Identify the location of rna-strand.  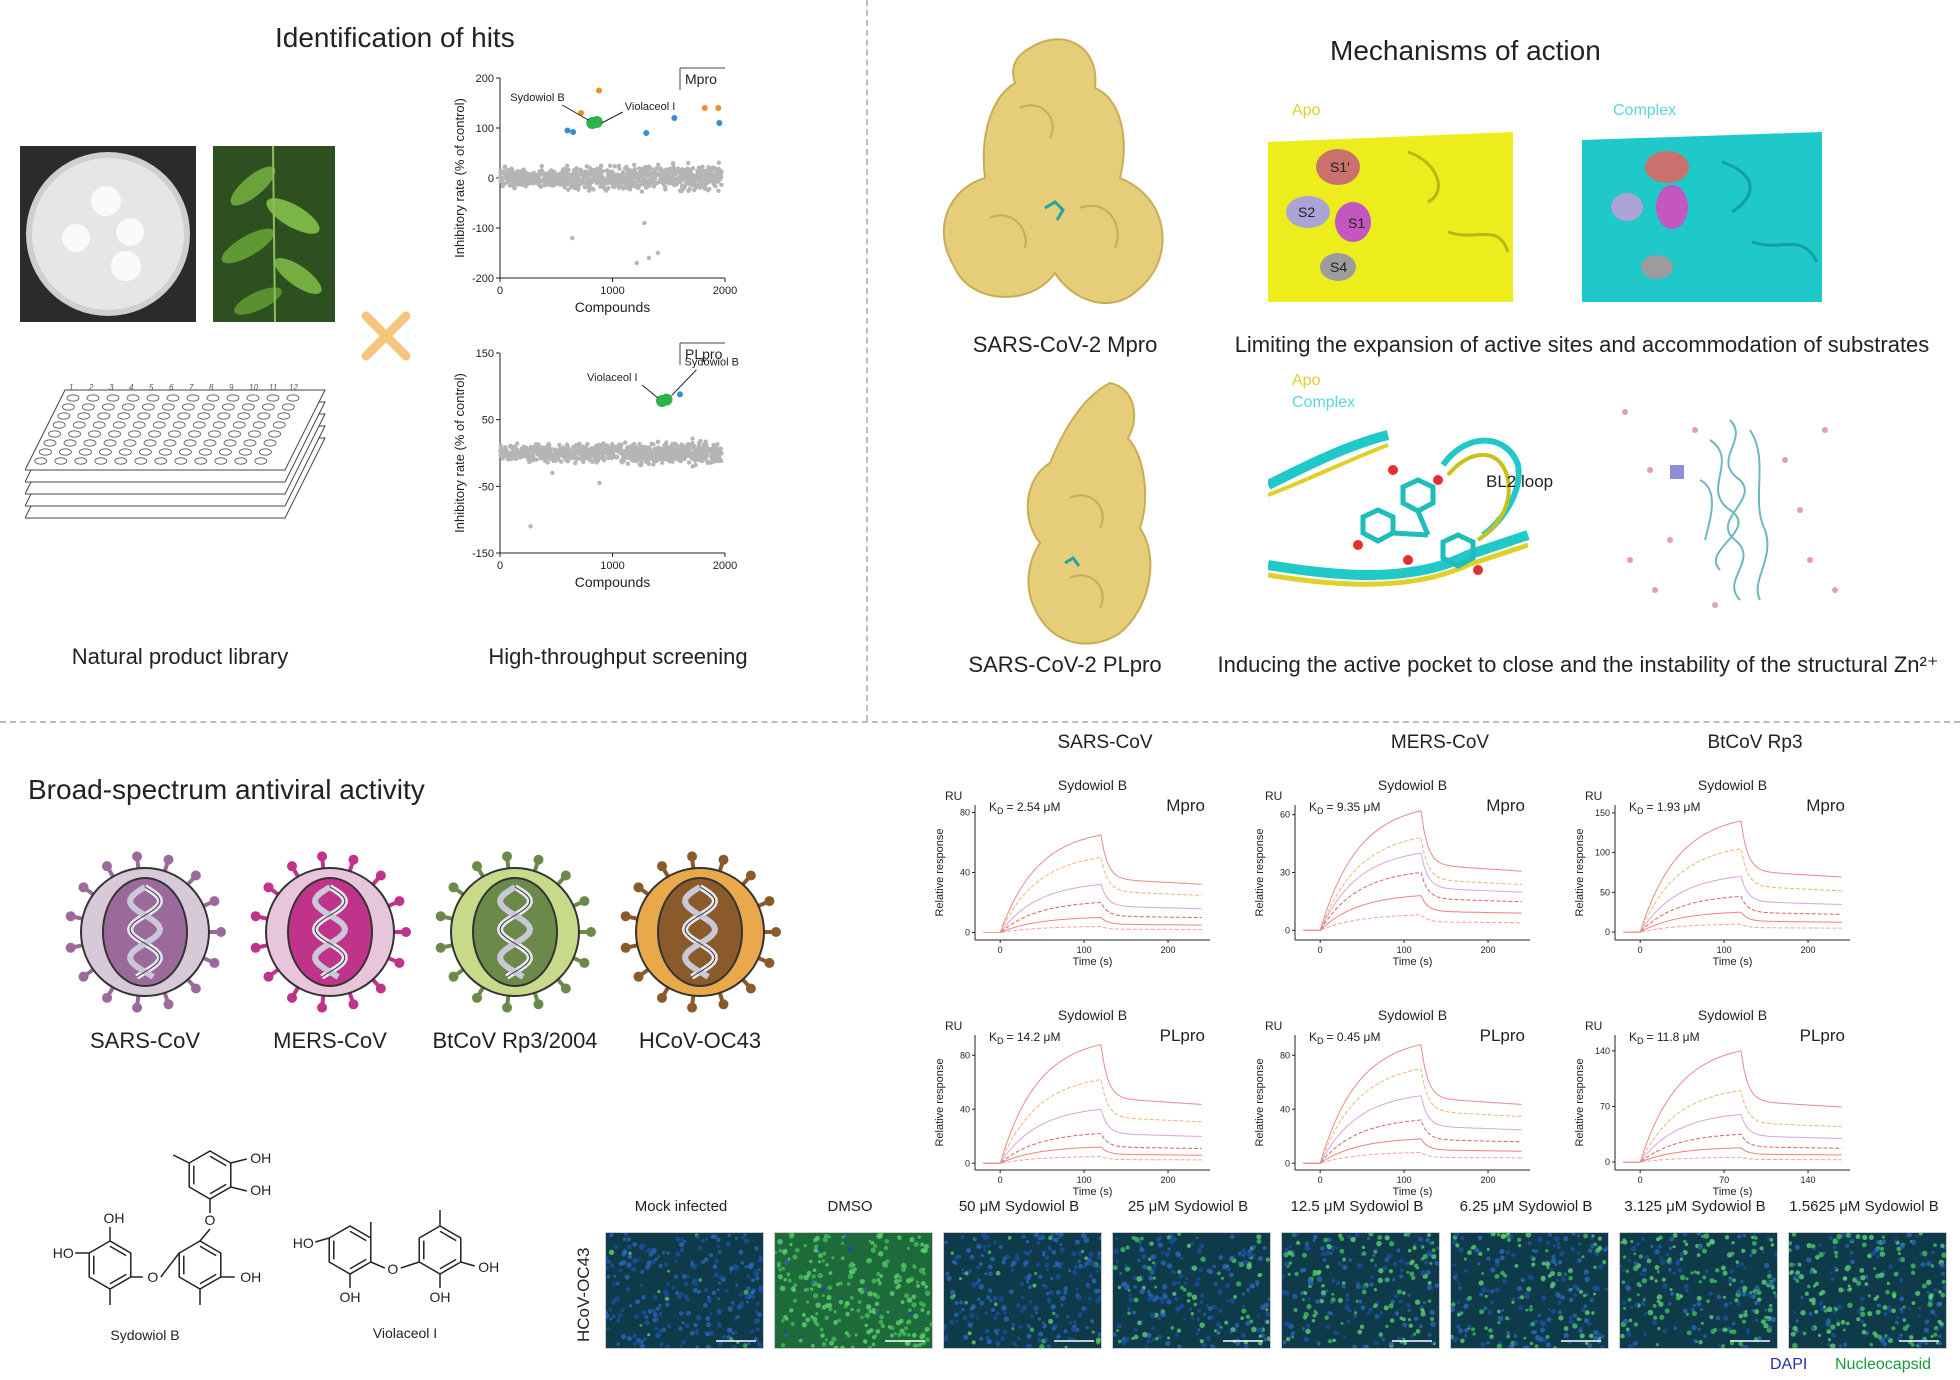
(700, 932).